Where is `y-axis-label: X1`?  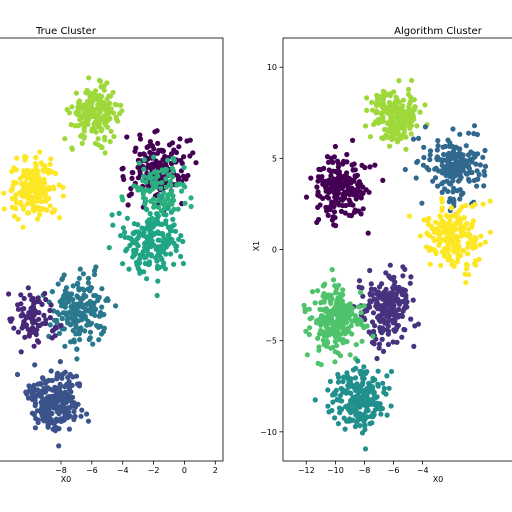
y-axis-label: X1 is located at coordinates (256, 246).